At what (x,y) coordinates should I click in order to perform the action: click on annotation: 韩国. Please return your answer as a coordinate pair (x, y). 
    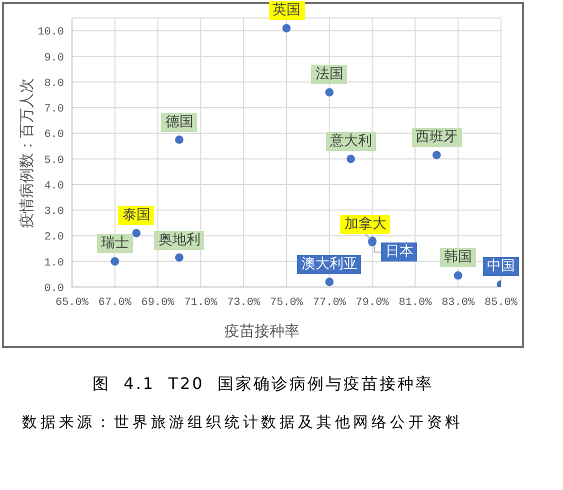
    Looking at the image, I should click on (458, 258).